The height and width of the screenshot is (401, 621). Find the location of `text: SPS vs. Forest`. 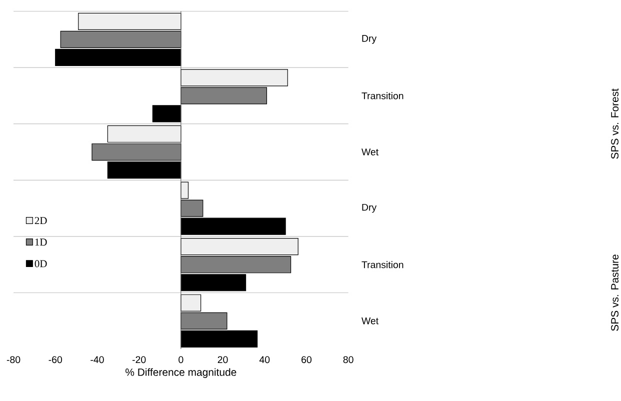

text: SPS vs. Forest is located at coordinates (615, 123).